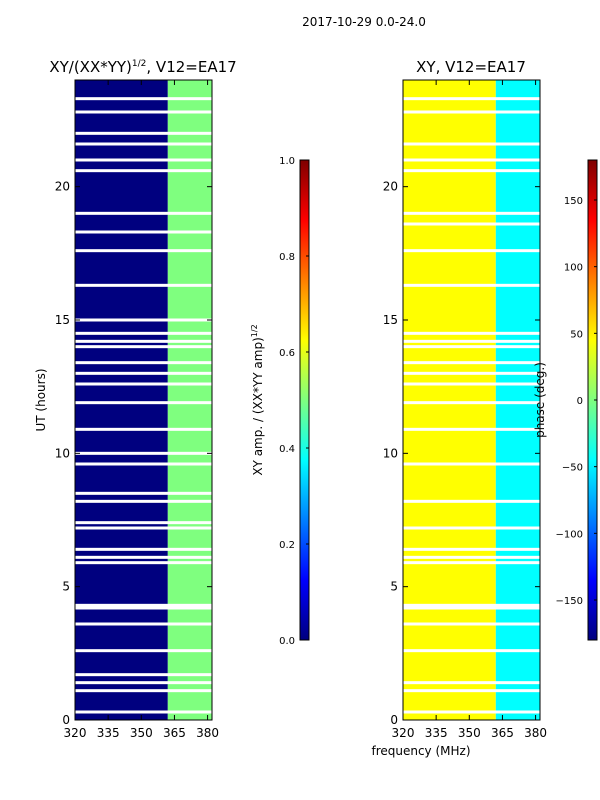 This screenshot has width=600, height=800. I want to click on phase-colorbar: −150 −100 −50 0 50 100 150 phase (deg.), so click(565, 400).